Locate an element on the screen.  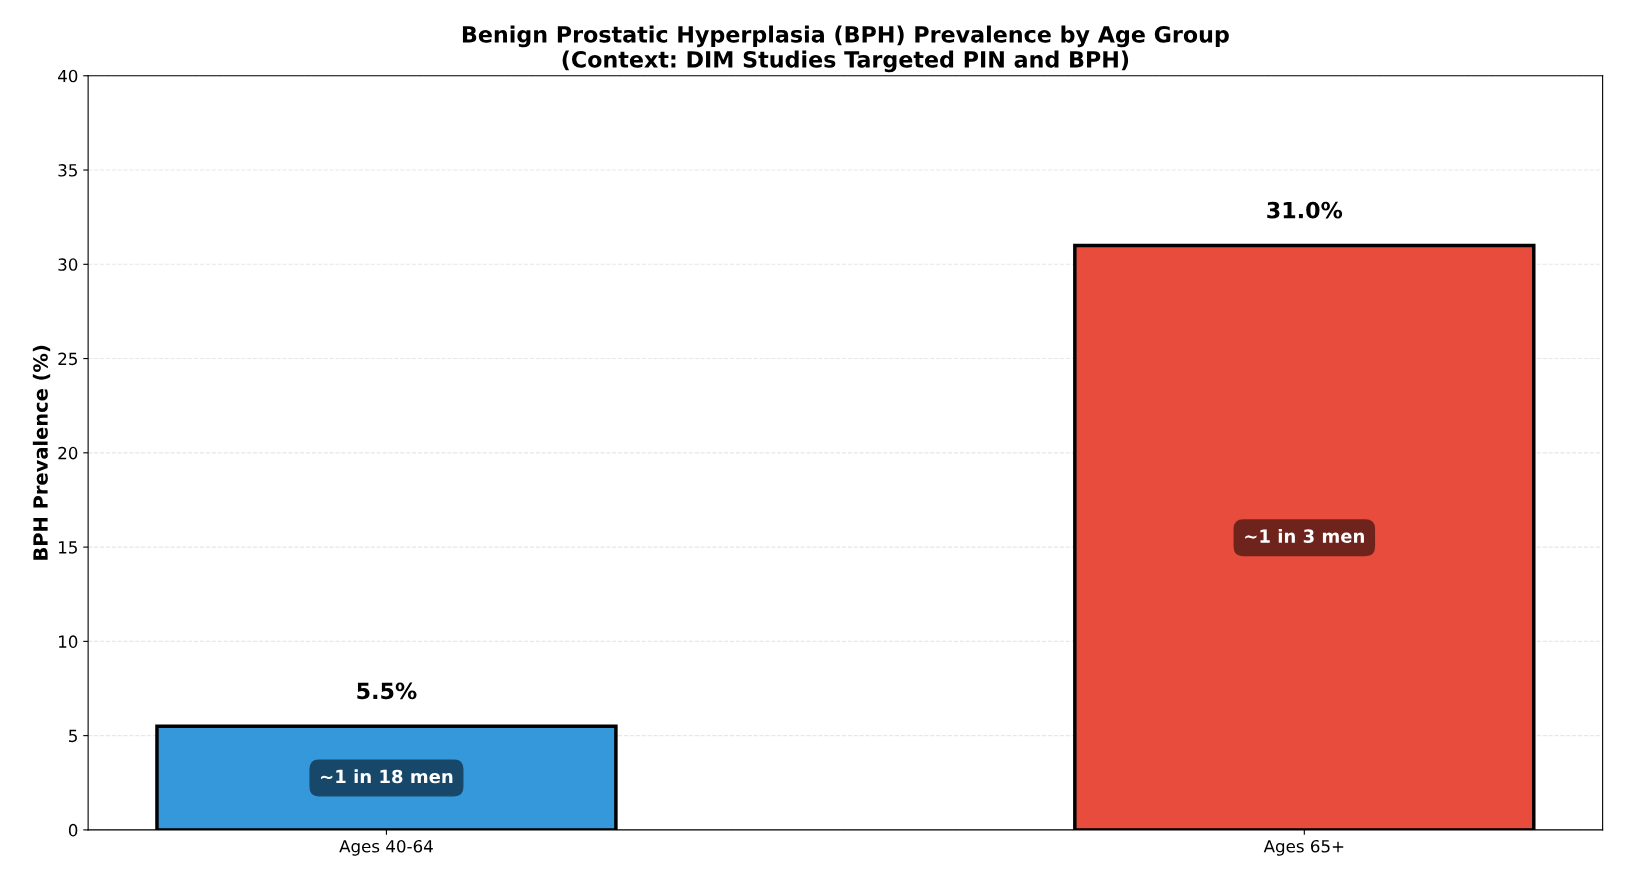
y-tick-label: 15 is located at coordinates (68, 547).